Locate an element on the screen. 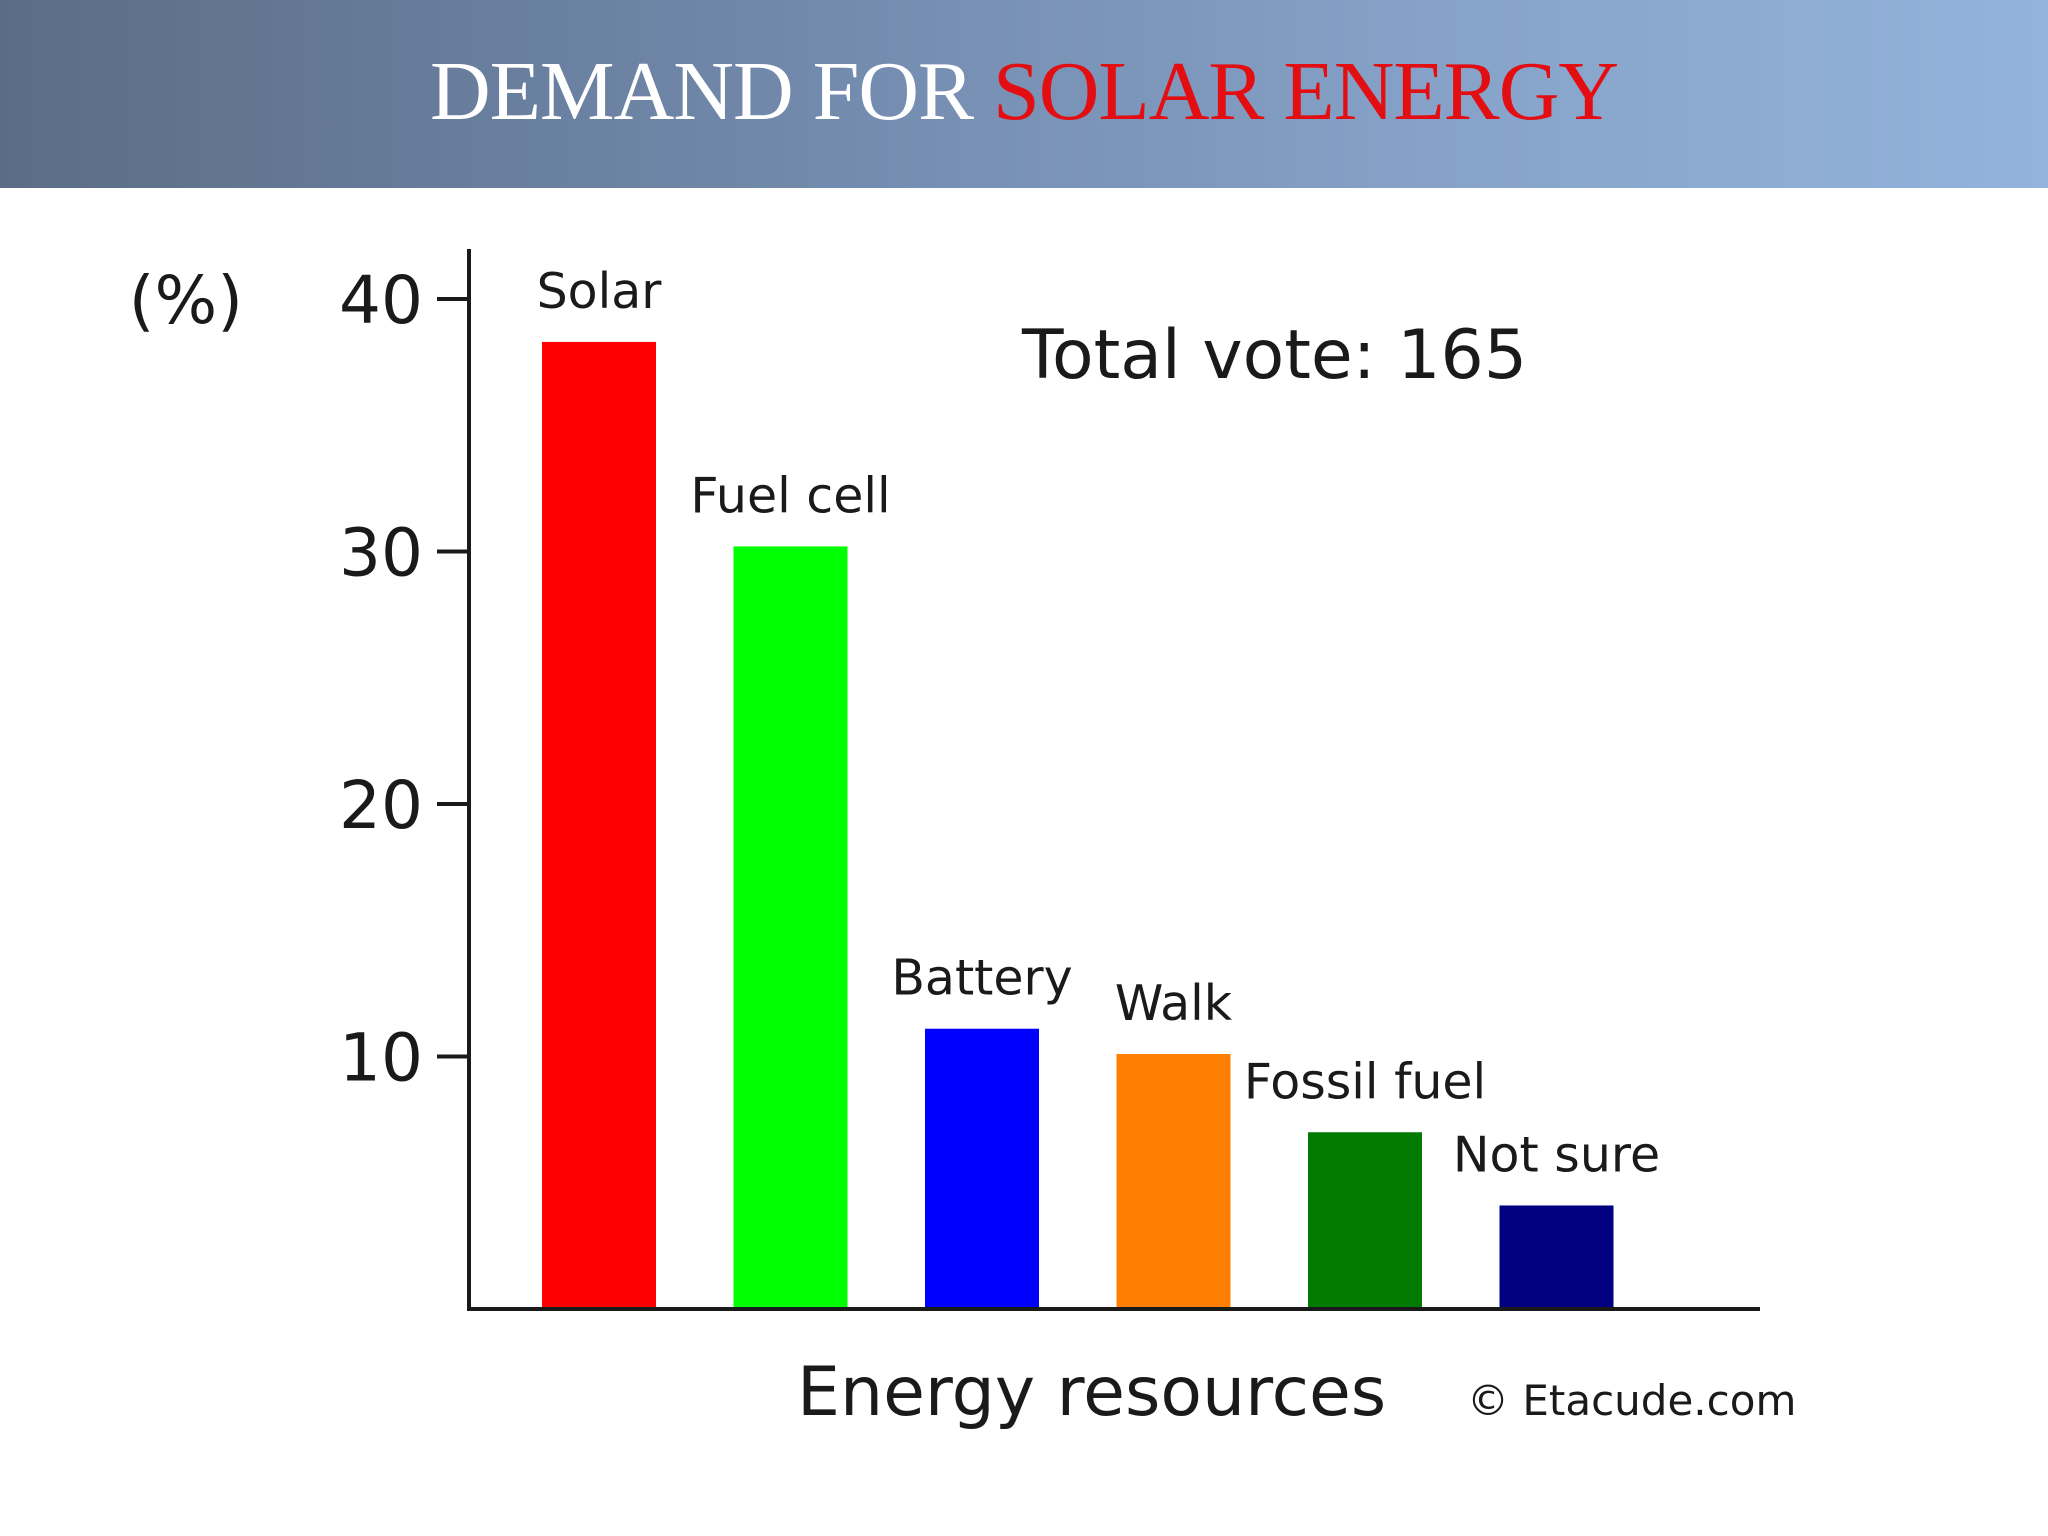 This screenshot has width=2048, height=1536. bar-category-label: Fossil fuel is located at coordinates (1365, 1081).